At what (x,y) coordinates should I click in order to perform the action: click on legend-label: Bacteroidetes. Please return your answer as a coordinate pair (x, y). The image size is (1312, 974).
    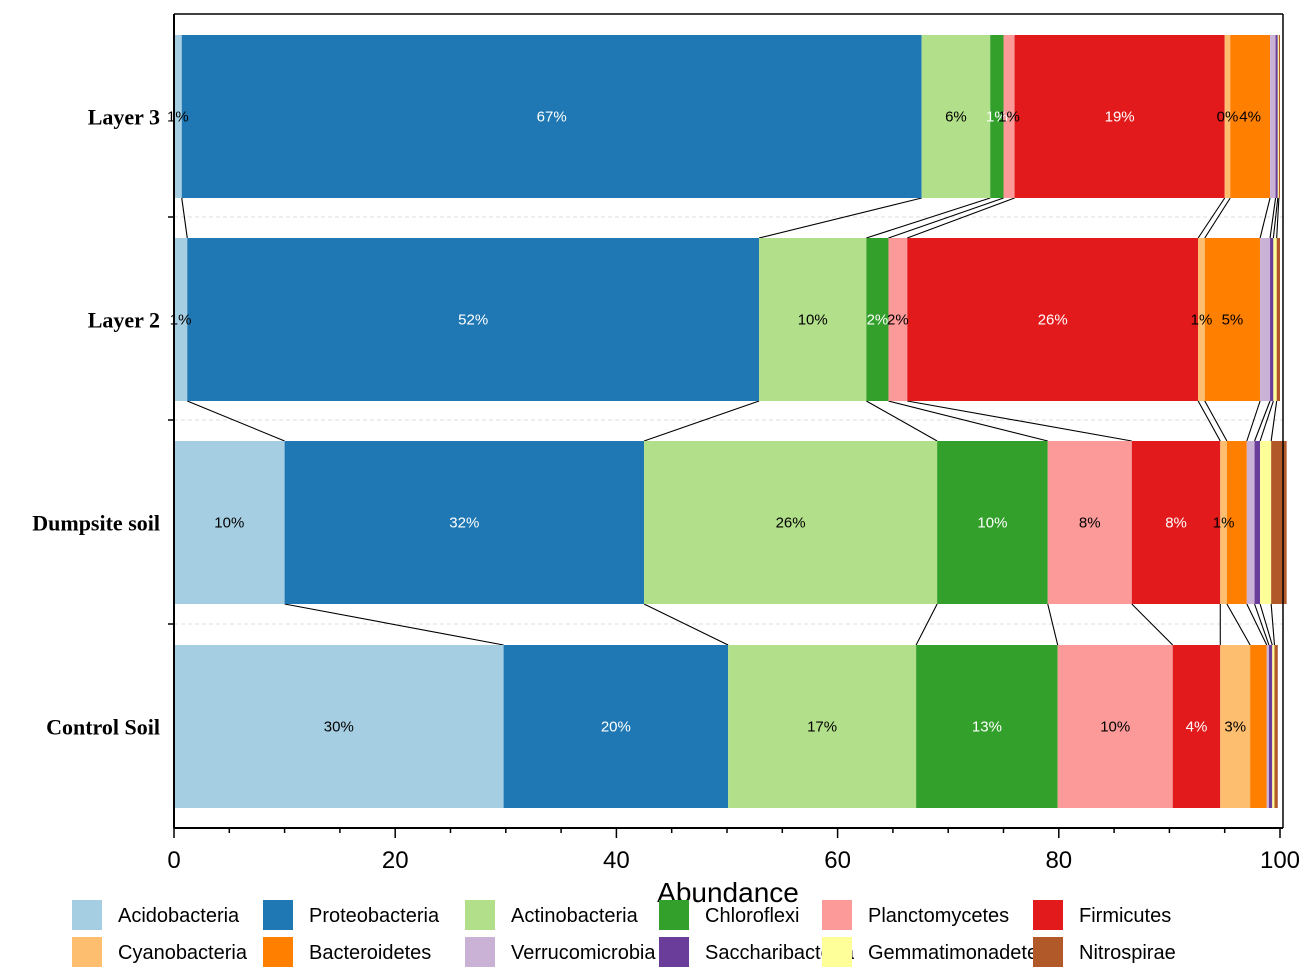
    Looking at the image, I should click on (370, 953).